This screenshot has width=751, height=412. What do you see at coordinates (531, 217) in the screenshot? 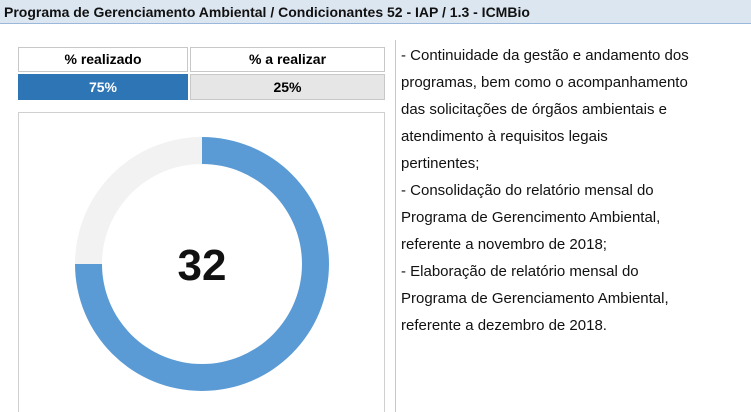
I see `note-line: Programa de Gerencimento Ambiental,` at bounding box center [531, 217].